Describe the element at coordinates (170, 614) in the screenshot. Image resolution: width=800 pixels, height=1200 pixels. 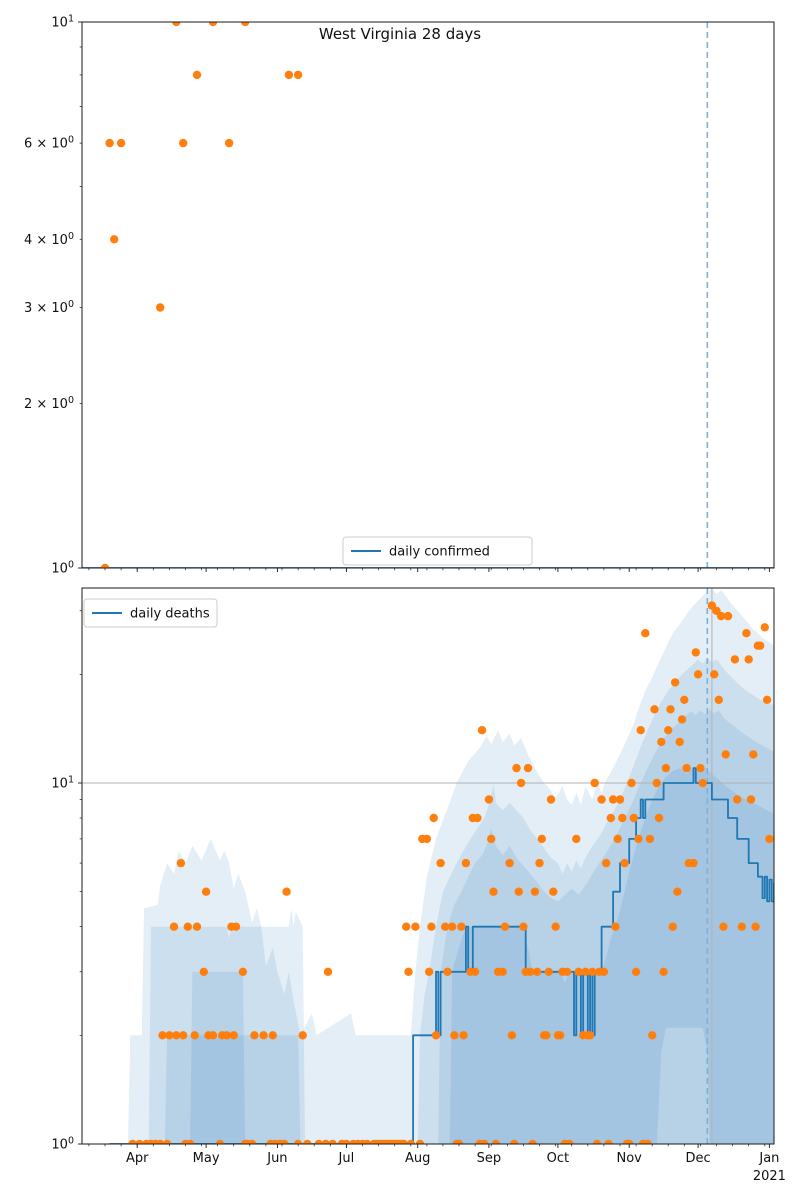
I see `legend-label: daily deaths` at that location.